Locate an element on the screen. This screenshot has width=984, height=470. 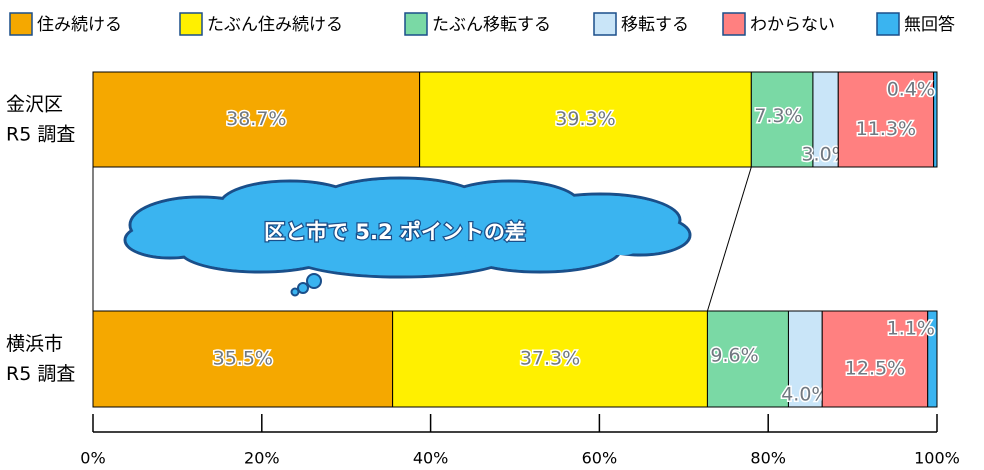
annotation: 区と市で 5.2 ポイントの差 is located at coordinates (395, 232).